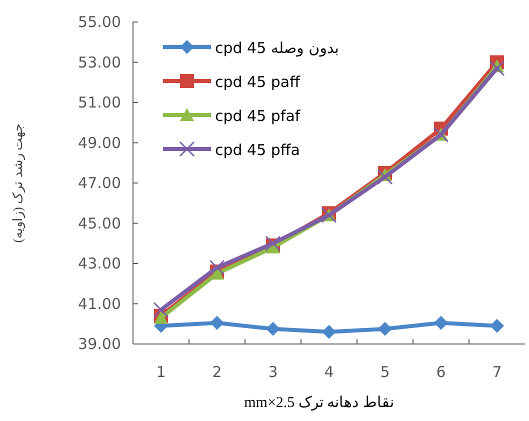 Image resolution: width=529 pixels, height=421 pixels. Describe the element at coordinates (329, 372) in the screenshot. I see `x-tick-label: 4` at that location.